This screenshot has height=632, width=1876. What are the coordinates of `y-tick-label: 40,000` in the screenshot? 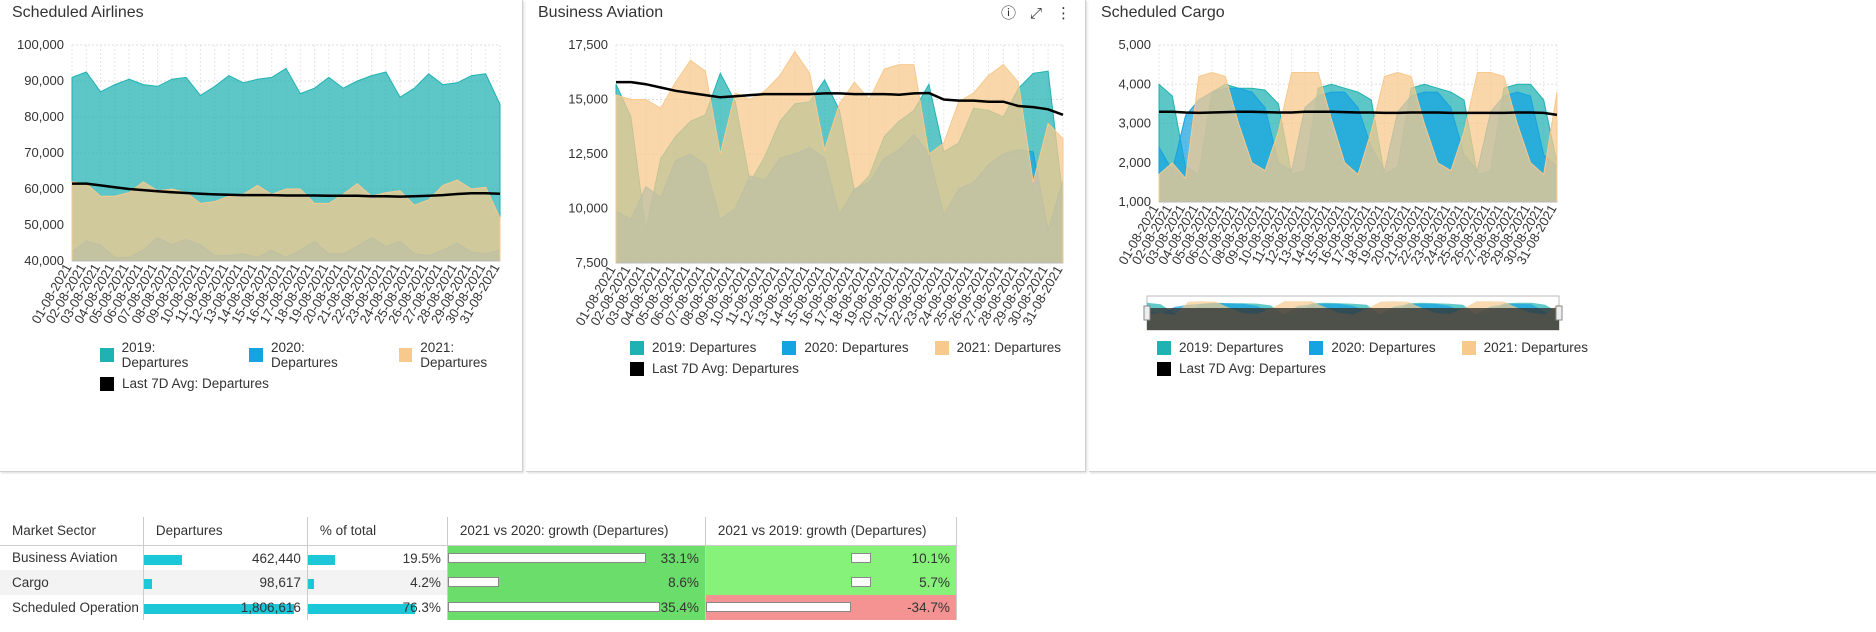 It's located at (44, 260).